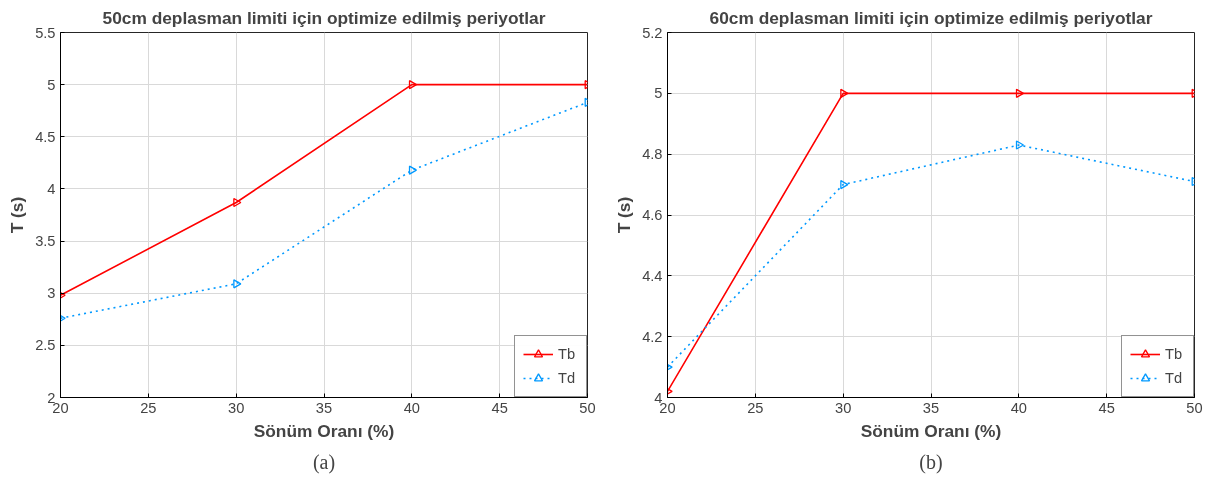  I want to click on chart-title: 50cm deplasman limiti için optimize edilmiş periyotlar, so click(324, 17).